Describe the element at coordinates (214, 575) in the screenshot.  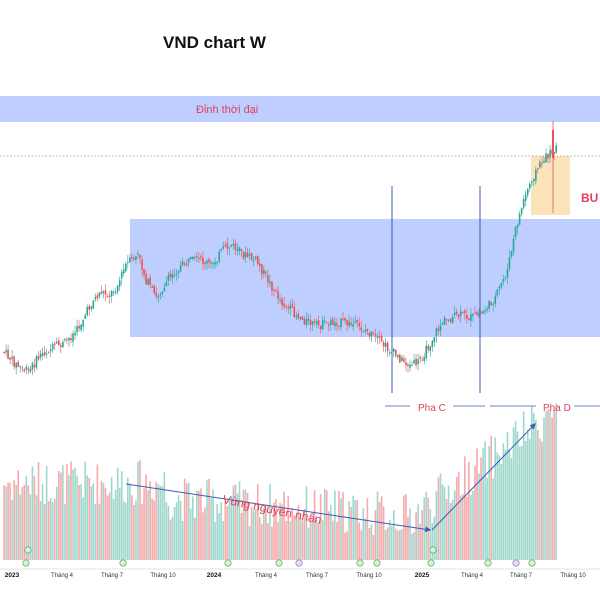
I see `x-tick-label: 2024` at that location.